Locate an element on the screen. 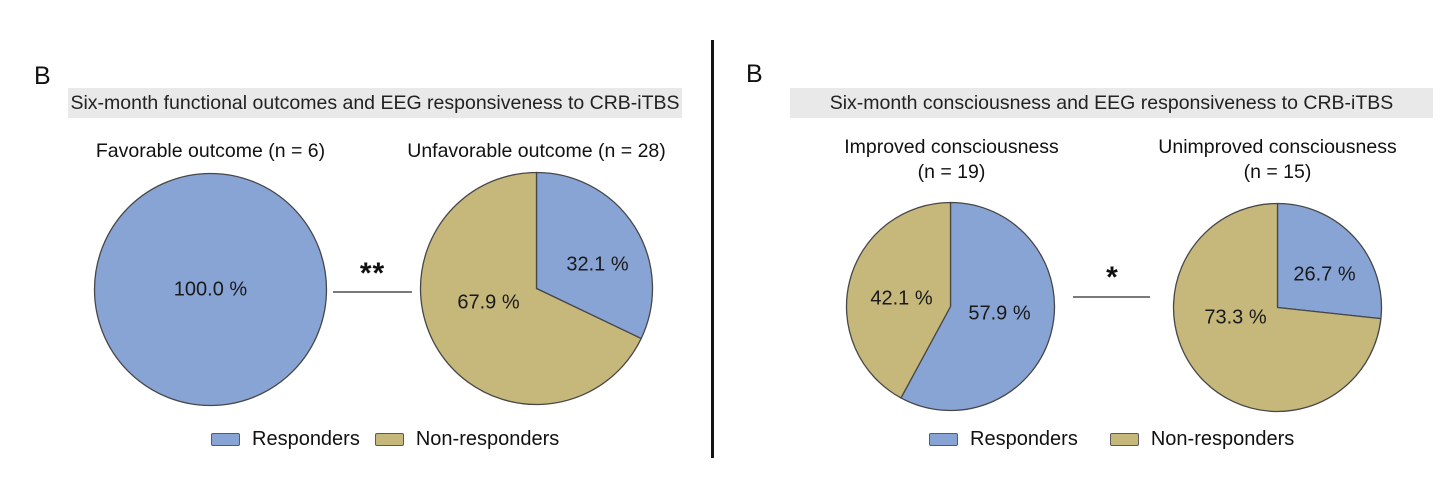 This screenshot has width=1452, height=489. pie-slice-label: 57.9 % is located at coordinates (999, 314).